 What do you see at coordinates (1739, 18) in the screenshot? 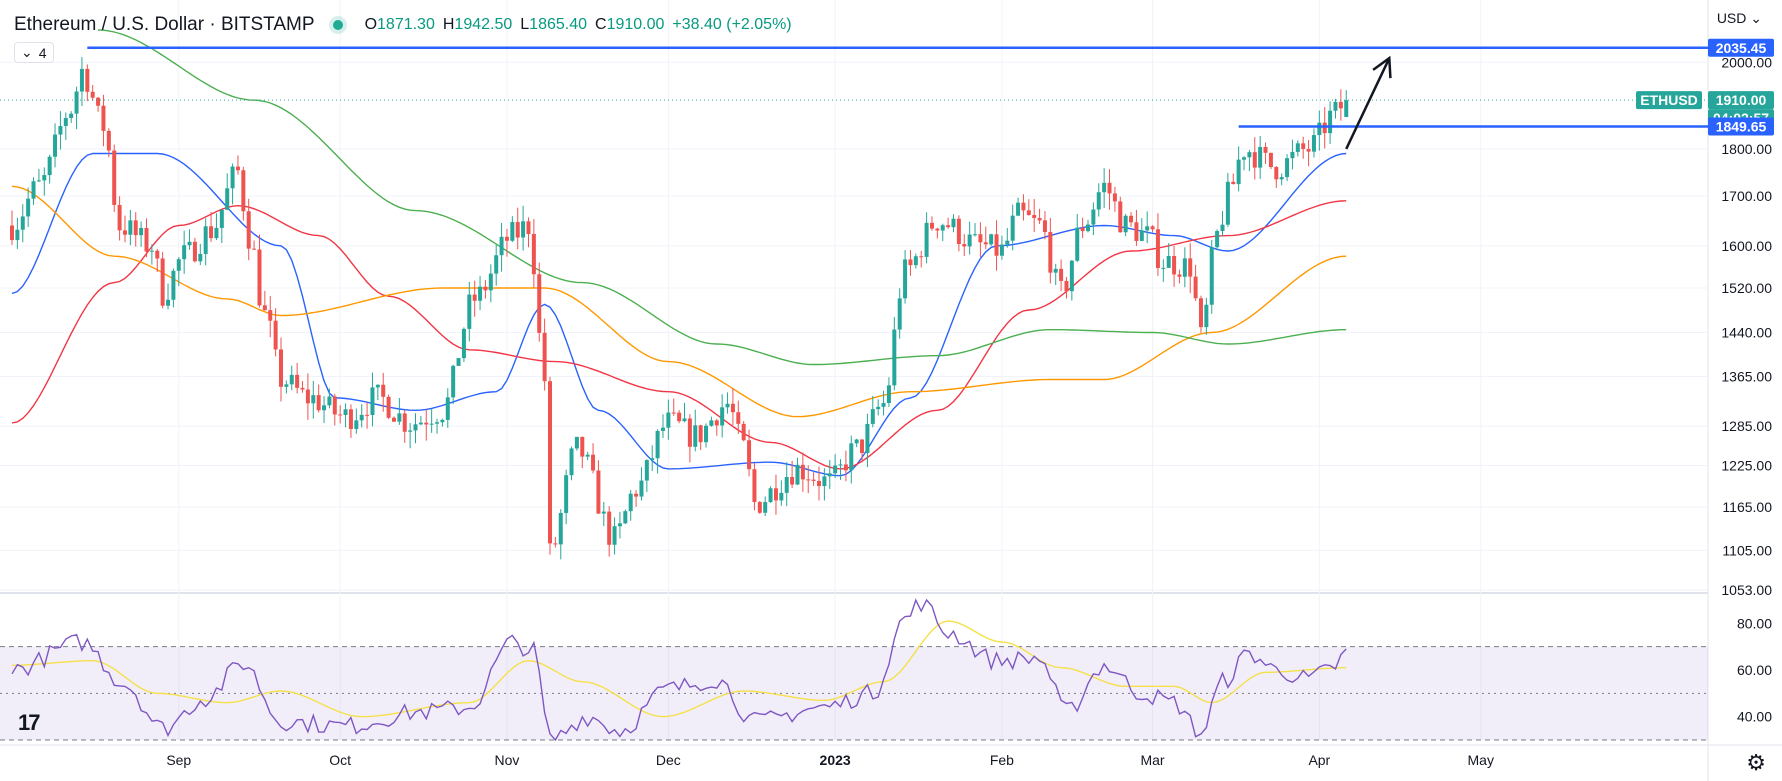
I see `currency-selector: USD ⌄` at bounding box center [1739, 18].